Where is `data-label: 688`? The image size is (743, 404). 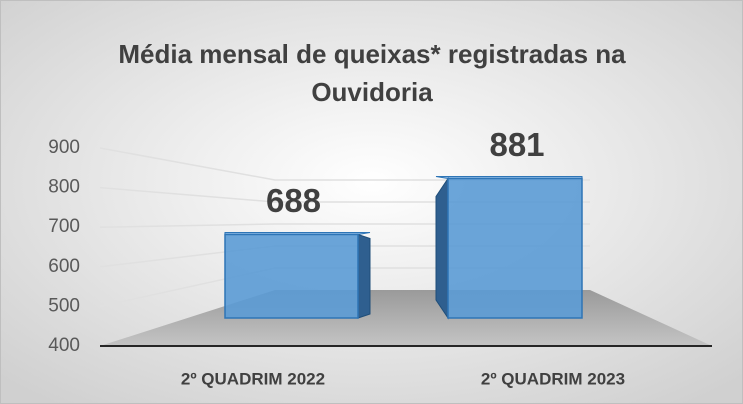
data-label: 688 is located at coordinates (293, 200).